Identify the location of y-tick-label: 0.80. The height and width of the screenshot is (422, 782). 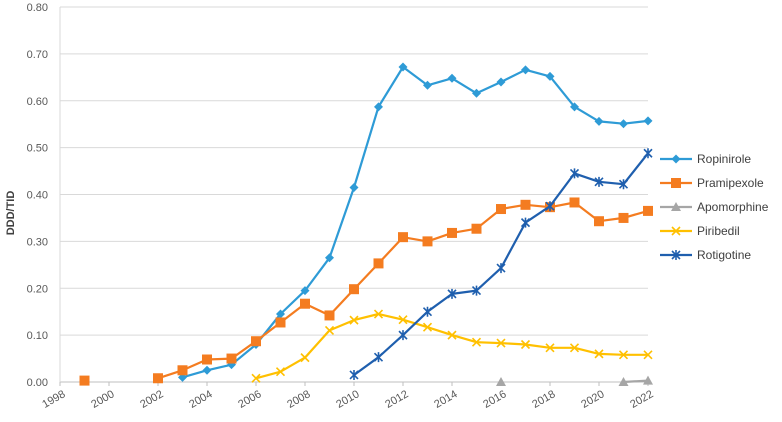
(37, 8).